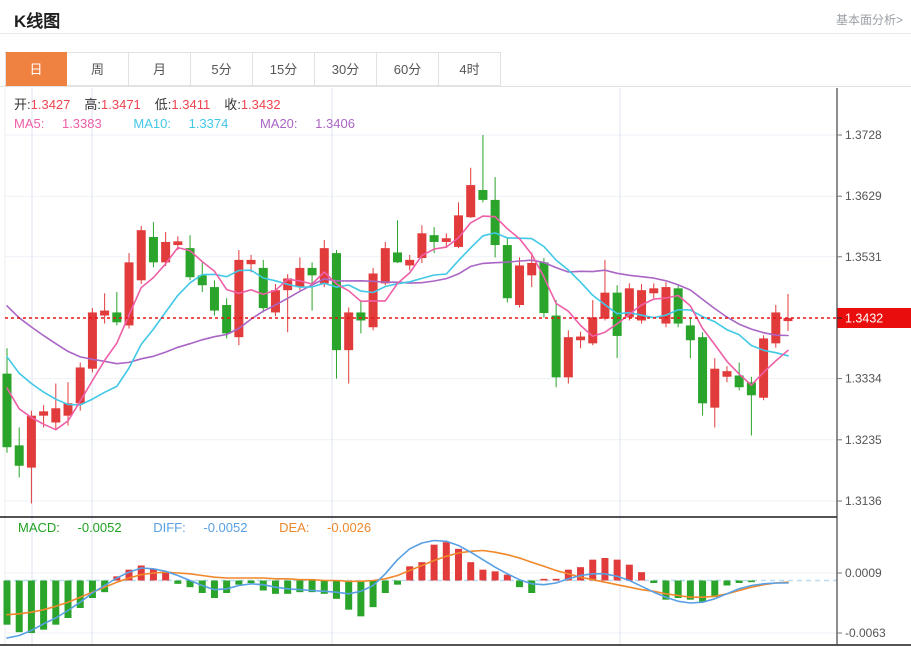 The height and width of the screenshot is (650, 911). I want to click on ma20-line, so click(397, 312).